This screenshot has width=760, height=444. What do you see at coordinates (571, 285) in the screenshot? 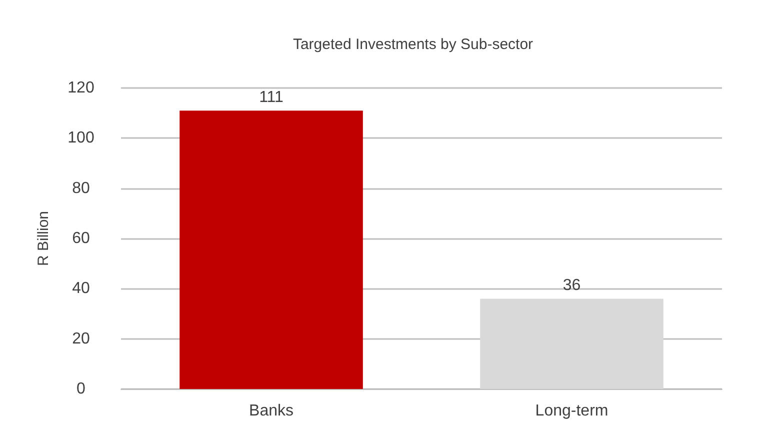
I see `data-label: 36` at bounding box center [571, 285].